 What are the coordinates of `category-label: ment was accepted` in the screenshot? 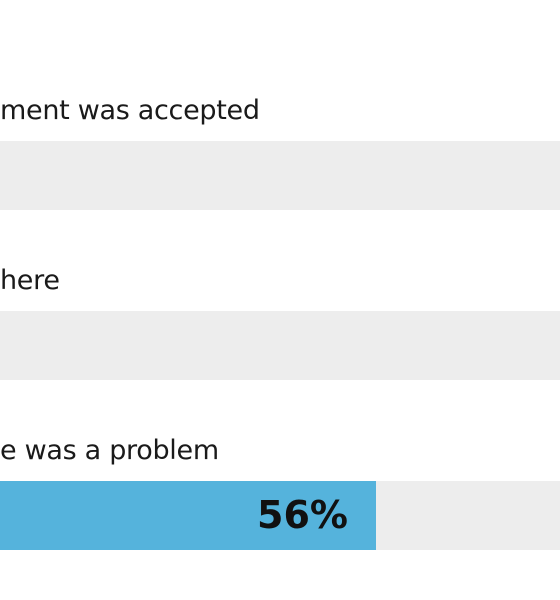 It's located at (130, 110).